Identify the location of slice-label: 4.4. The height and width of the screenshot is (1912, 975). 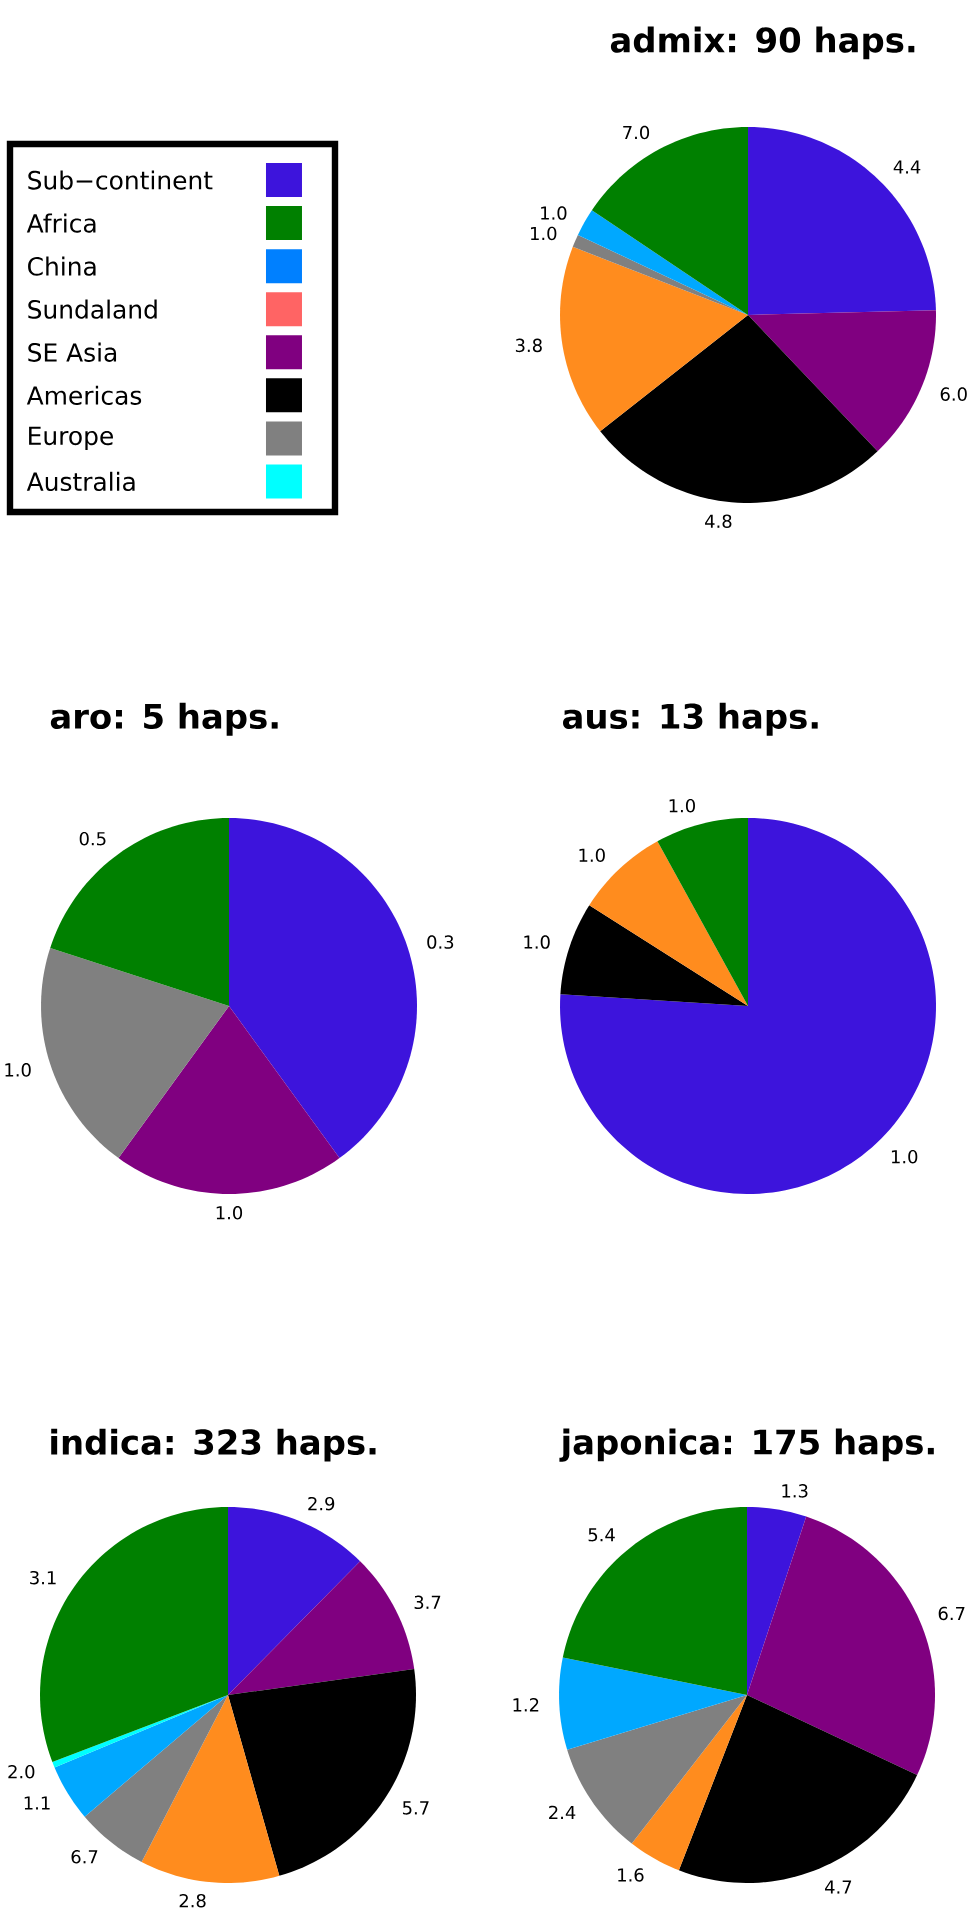
(907, 167).